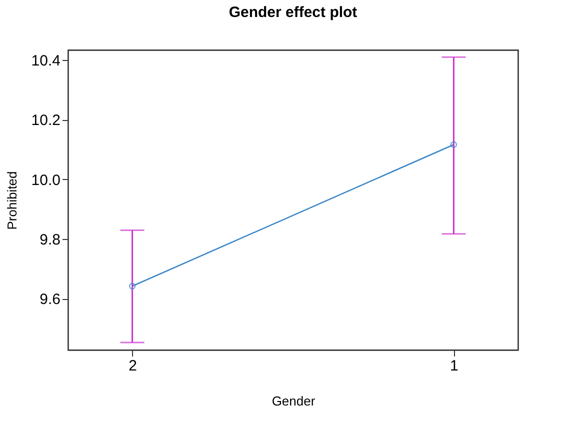 This screenshot has height=448, width=576. What do you see at coordinates (45, 121) in the screenshot?
I see `y-tick-label: 10.2` at bounding box center [45, 121].